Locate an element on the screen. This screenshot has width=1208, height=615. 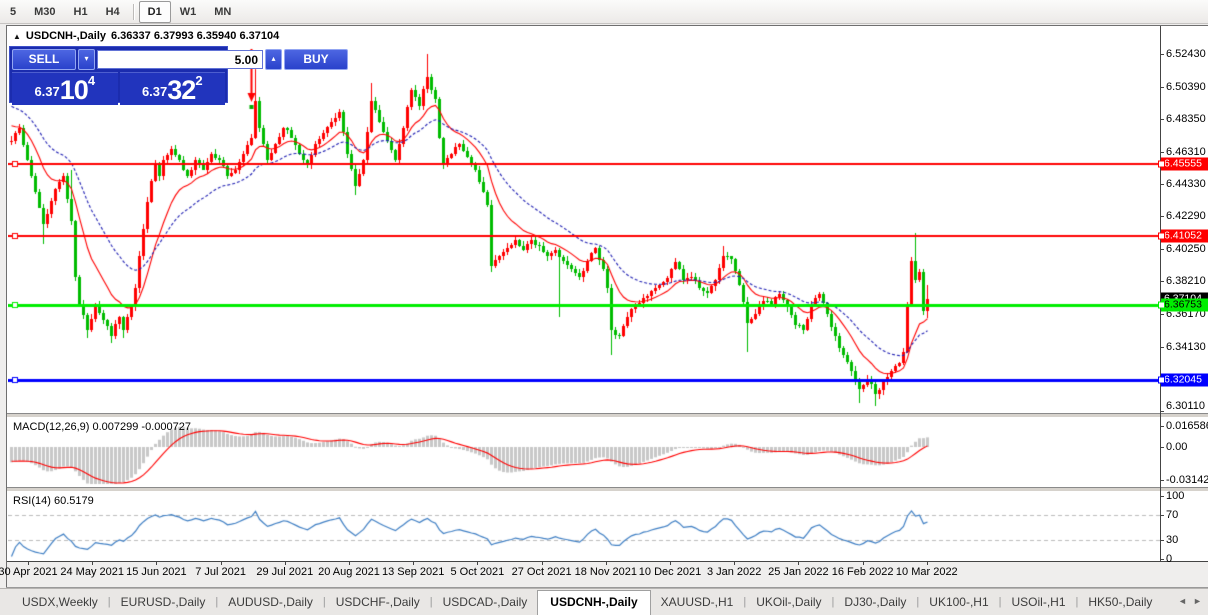
date-label: 10 Mar 2022 is located at coordinates (926, 572).